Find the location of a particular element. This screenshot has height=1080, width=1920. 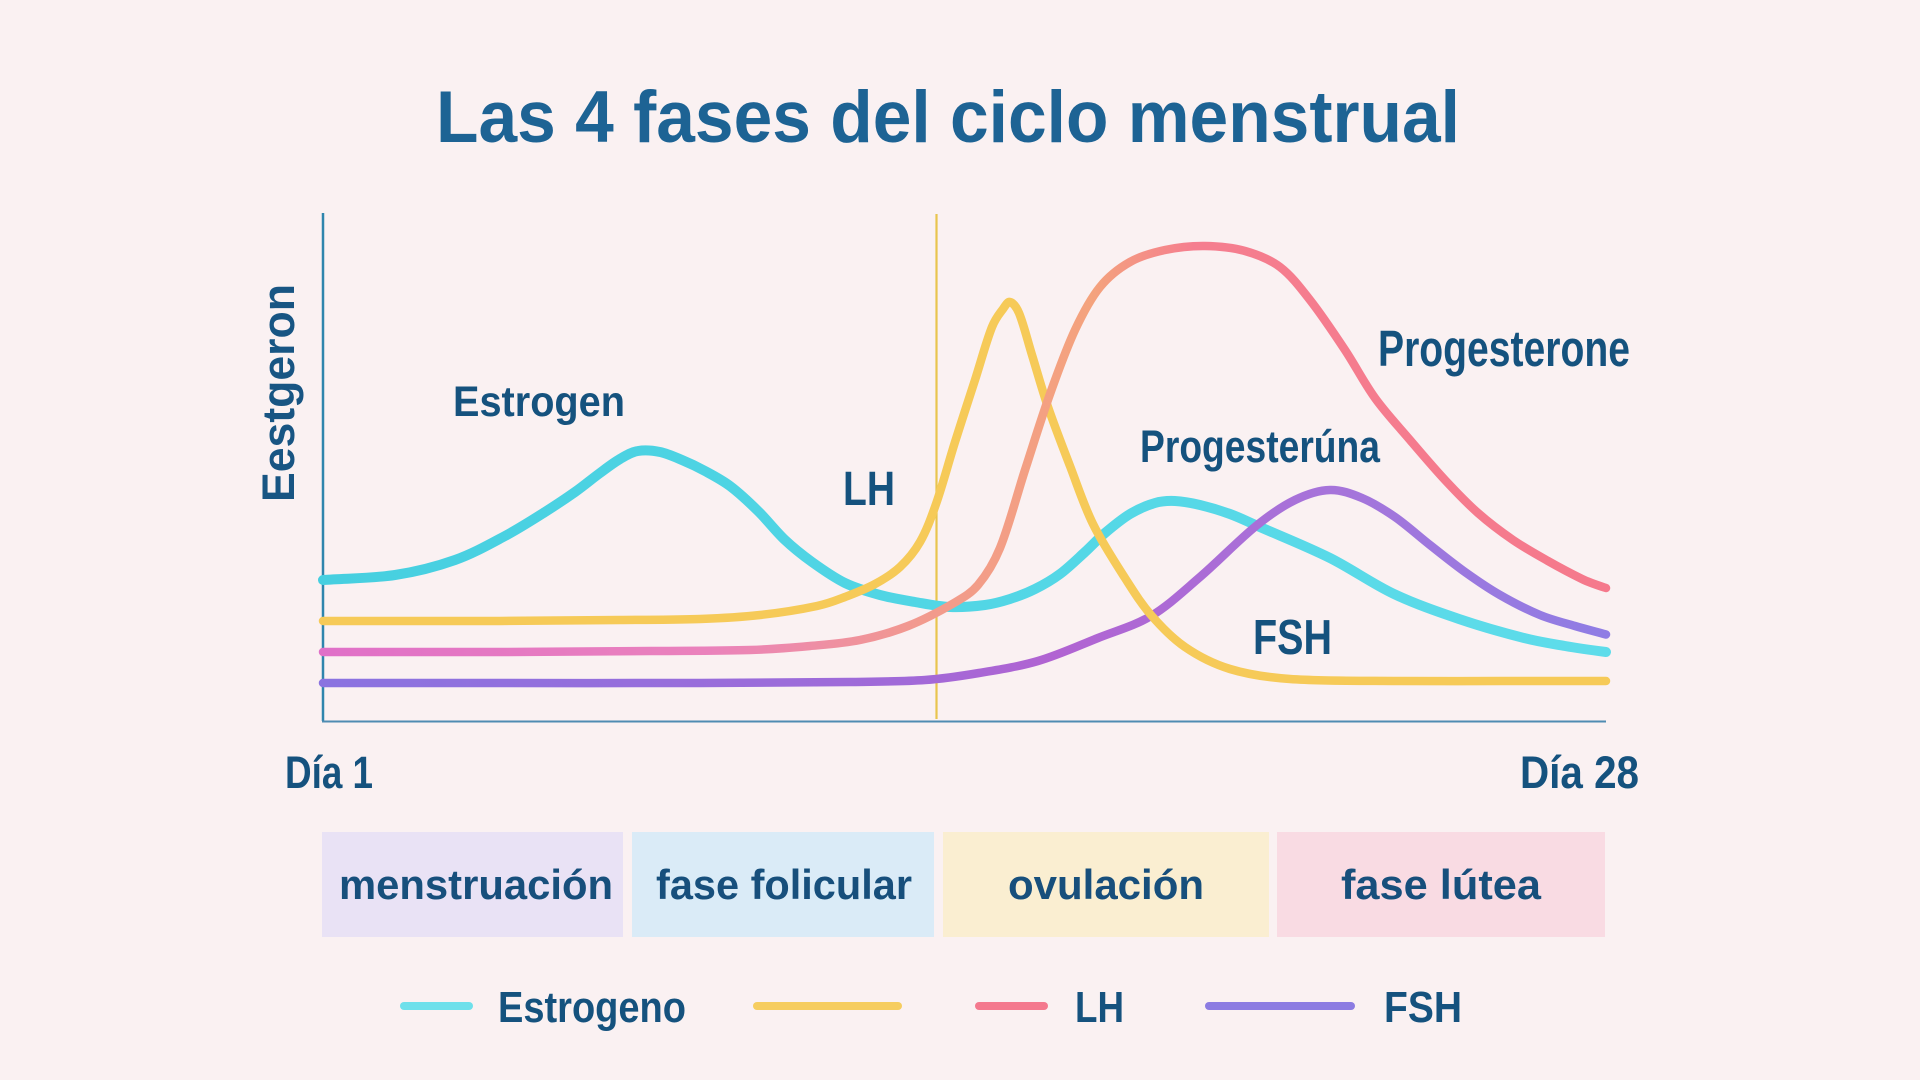

svg-text: Estrogeno is located at coordinates (592, 1007).